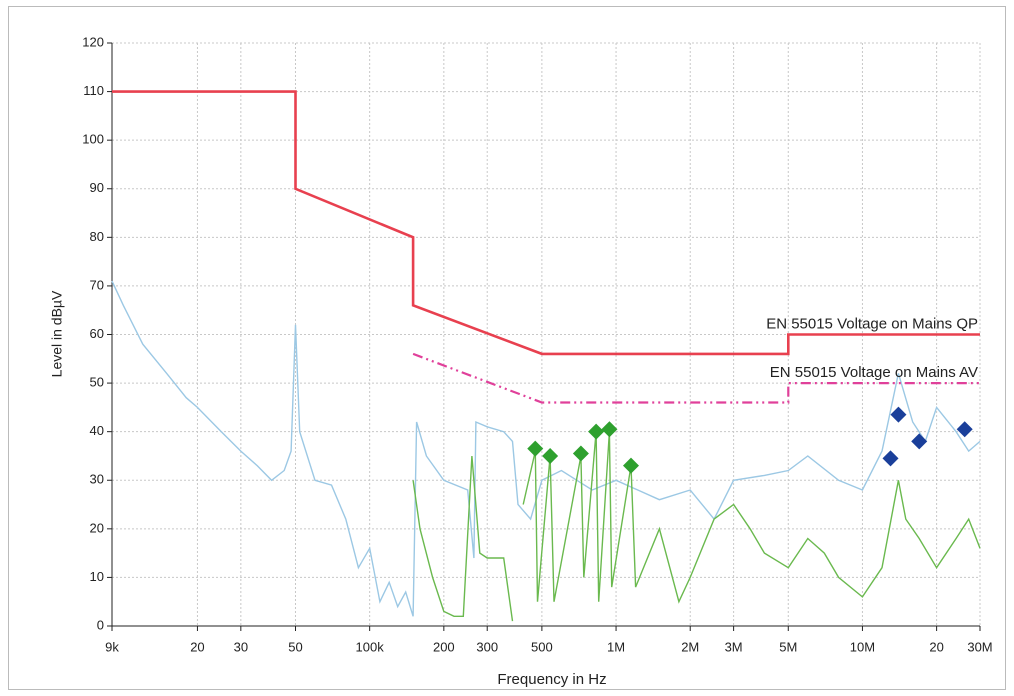 The image size is (1014, 696). Describe the element at coordinates (97, 236) in the screenshot. I see `y-tick-label: 80` at that location.